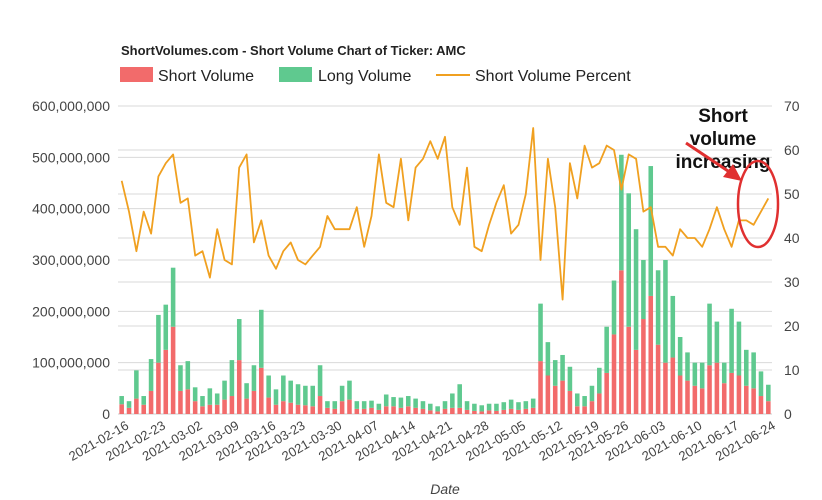 The image size is (822, 500). I want to click on legend-label-short-volume: Short Volume, so click(206, 76).